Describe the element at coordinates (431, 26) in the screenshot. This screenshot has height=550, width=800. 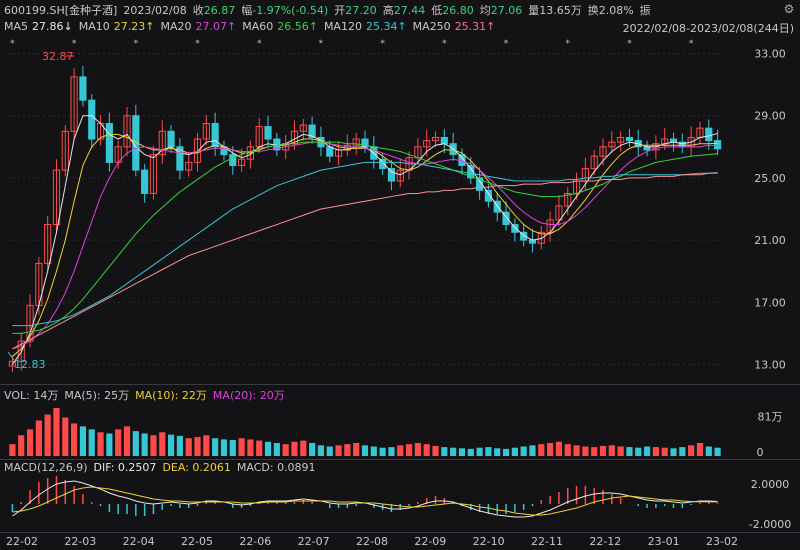
I see `ma250-label: MA250` at that location.